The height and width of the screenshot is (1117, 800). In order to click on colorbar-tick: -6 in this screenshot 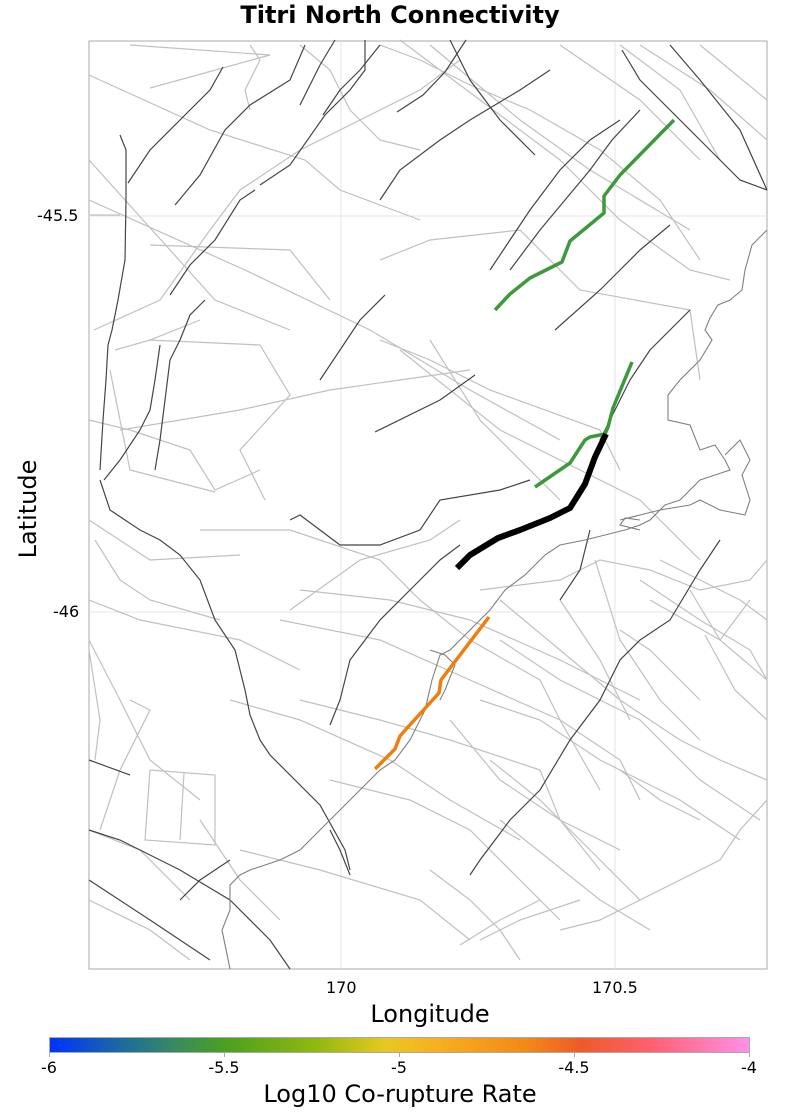, I will do `click(49, 1067)`.